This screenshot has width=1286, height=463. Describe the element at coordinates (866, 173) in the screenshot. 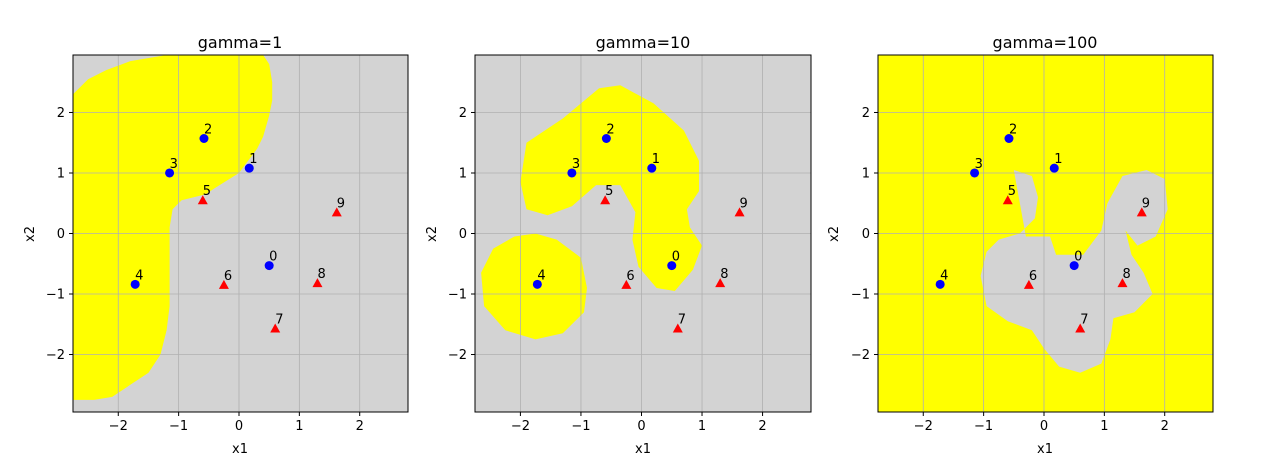

I see `y-tick-label: 1` at that location.